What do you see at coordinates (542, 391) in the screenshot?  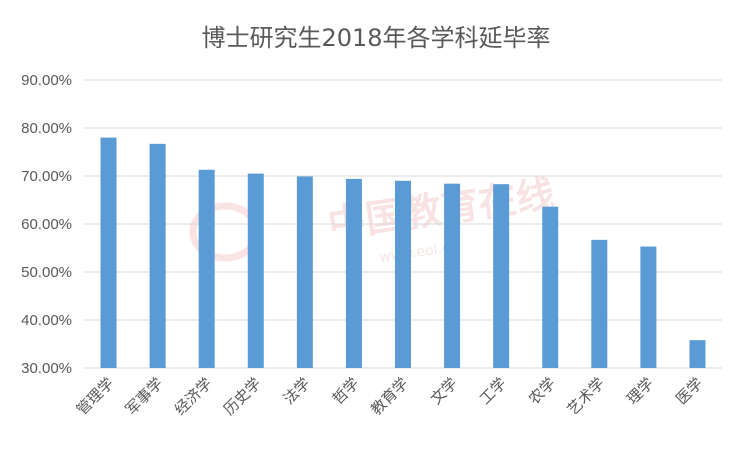 I see `x-category-label: 农学` at bounding box center [542, 391].